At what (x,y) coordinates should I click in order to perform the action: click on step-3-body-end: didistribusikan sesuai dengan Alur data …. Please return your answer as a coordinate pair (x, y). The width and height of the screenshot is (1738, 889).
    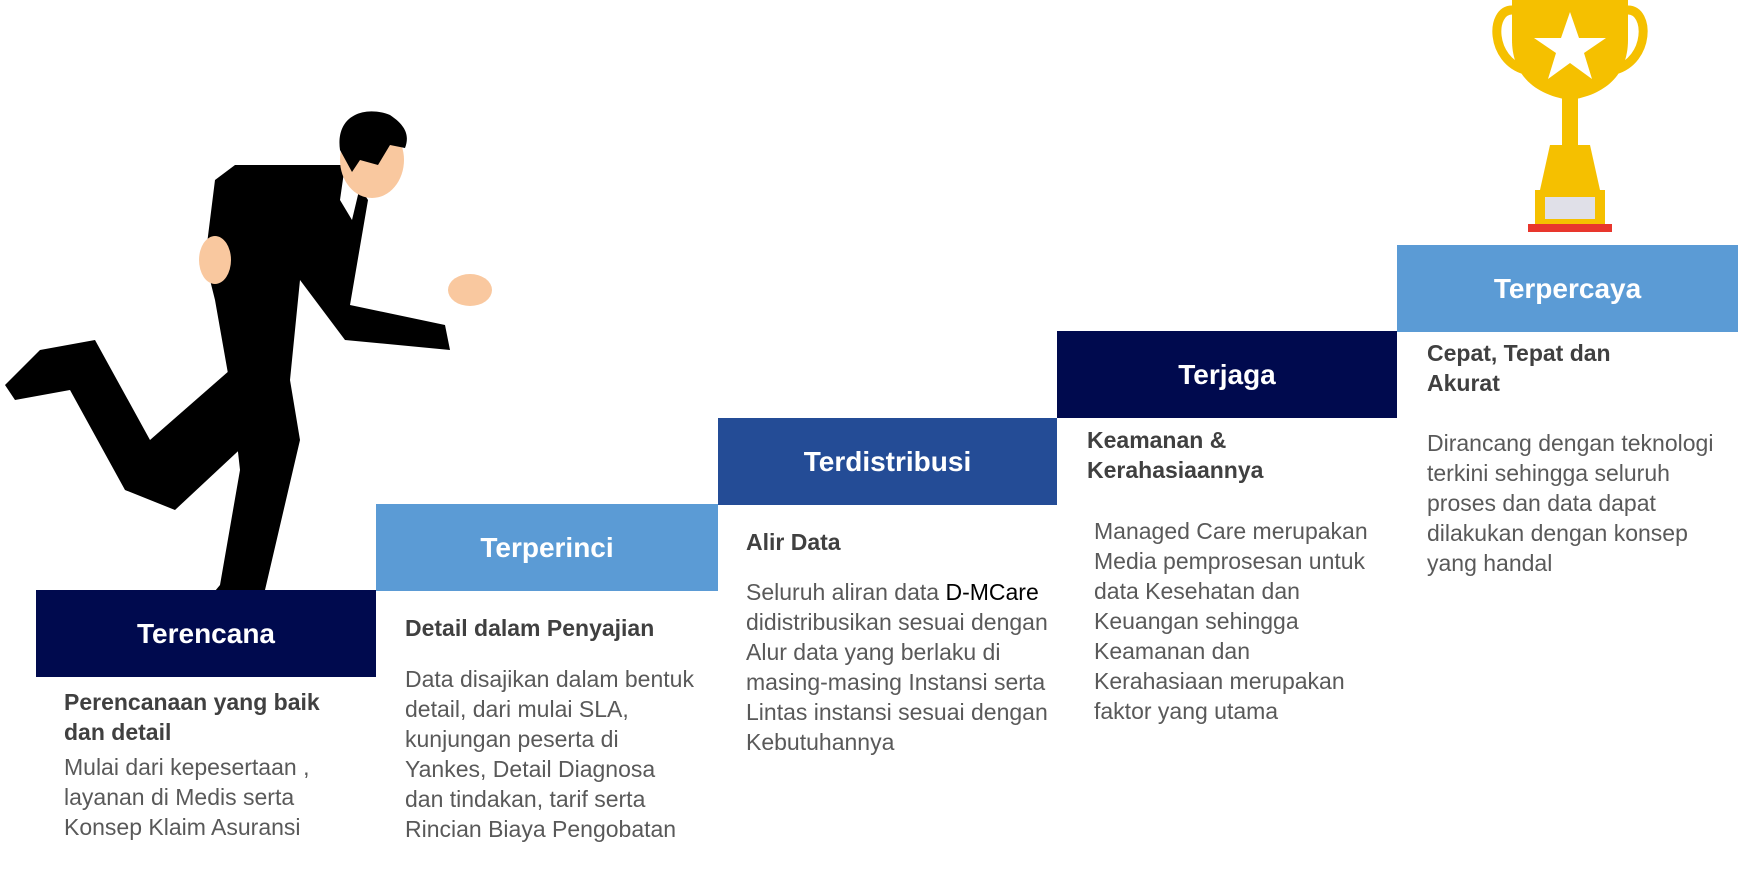
    Looking at the image, I should click on (897, 682).